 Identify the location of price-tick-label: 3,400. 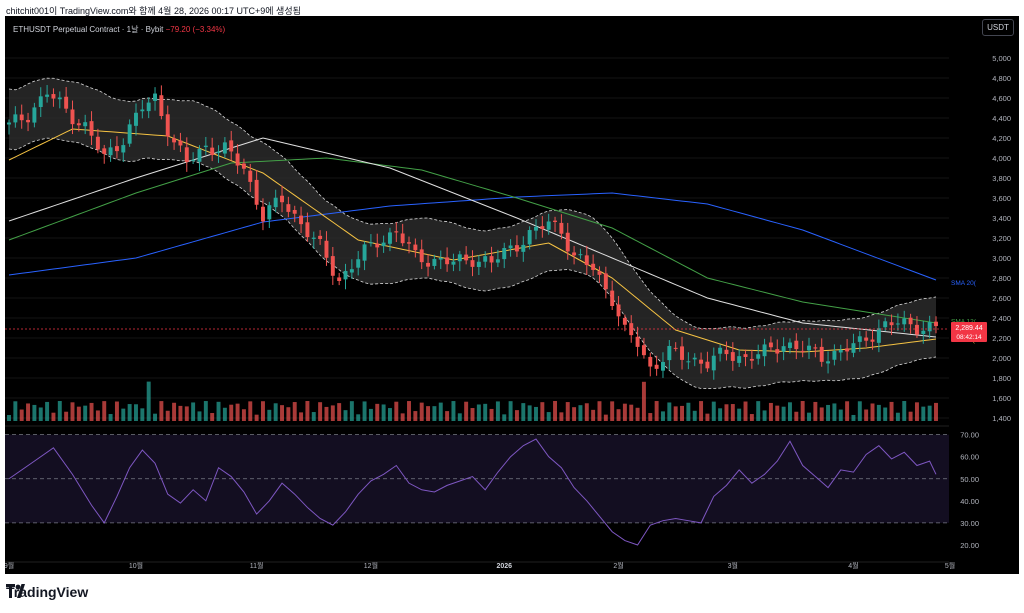
(1001, 218).